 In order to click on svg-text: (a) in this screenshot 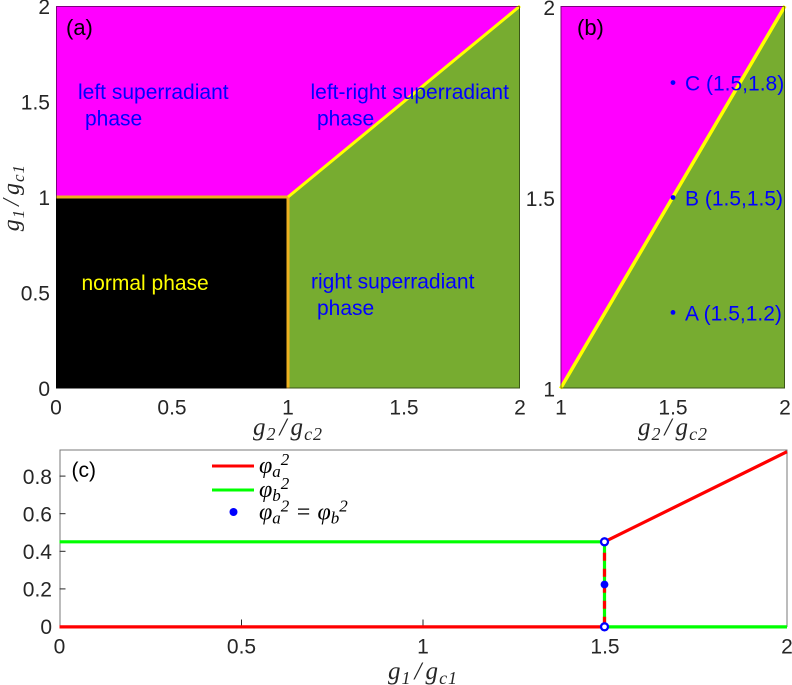, I will do `click(79, 27)`.